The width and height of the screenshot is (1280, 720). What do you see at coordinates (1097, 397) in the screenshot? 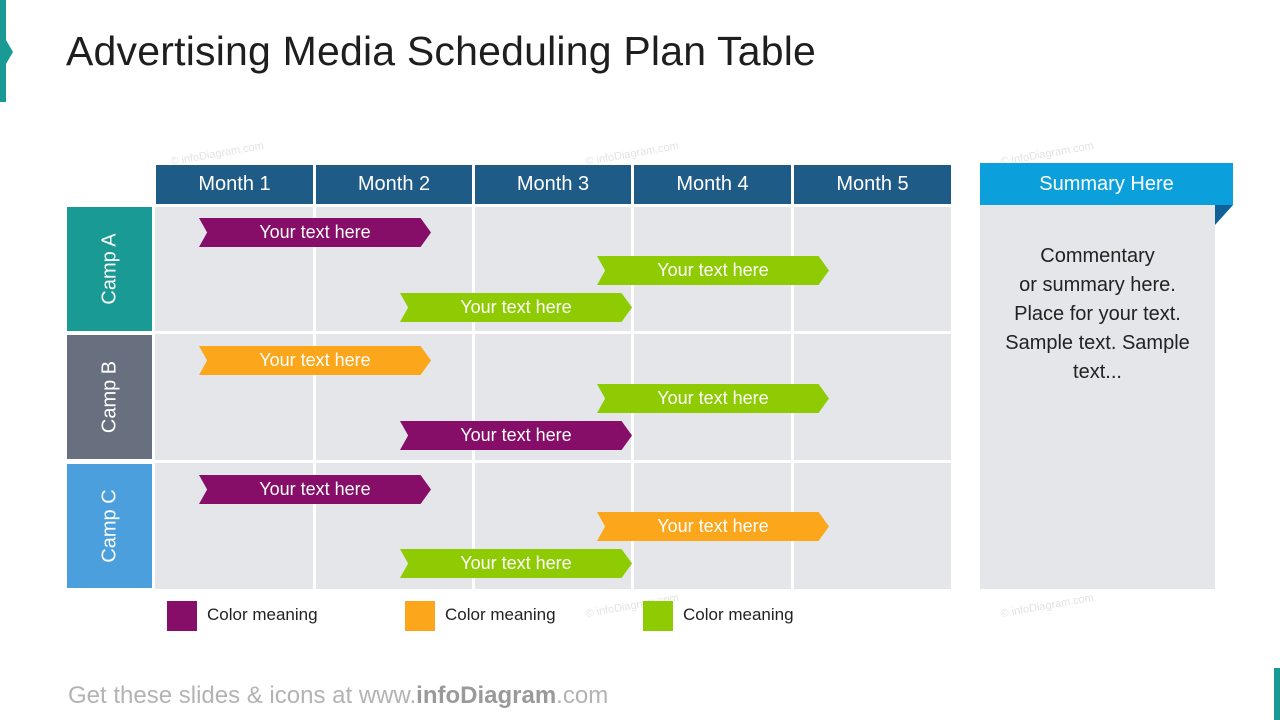
I see `summary-panel` at bounding box center [1097, 397].